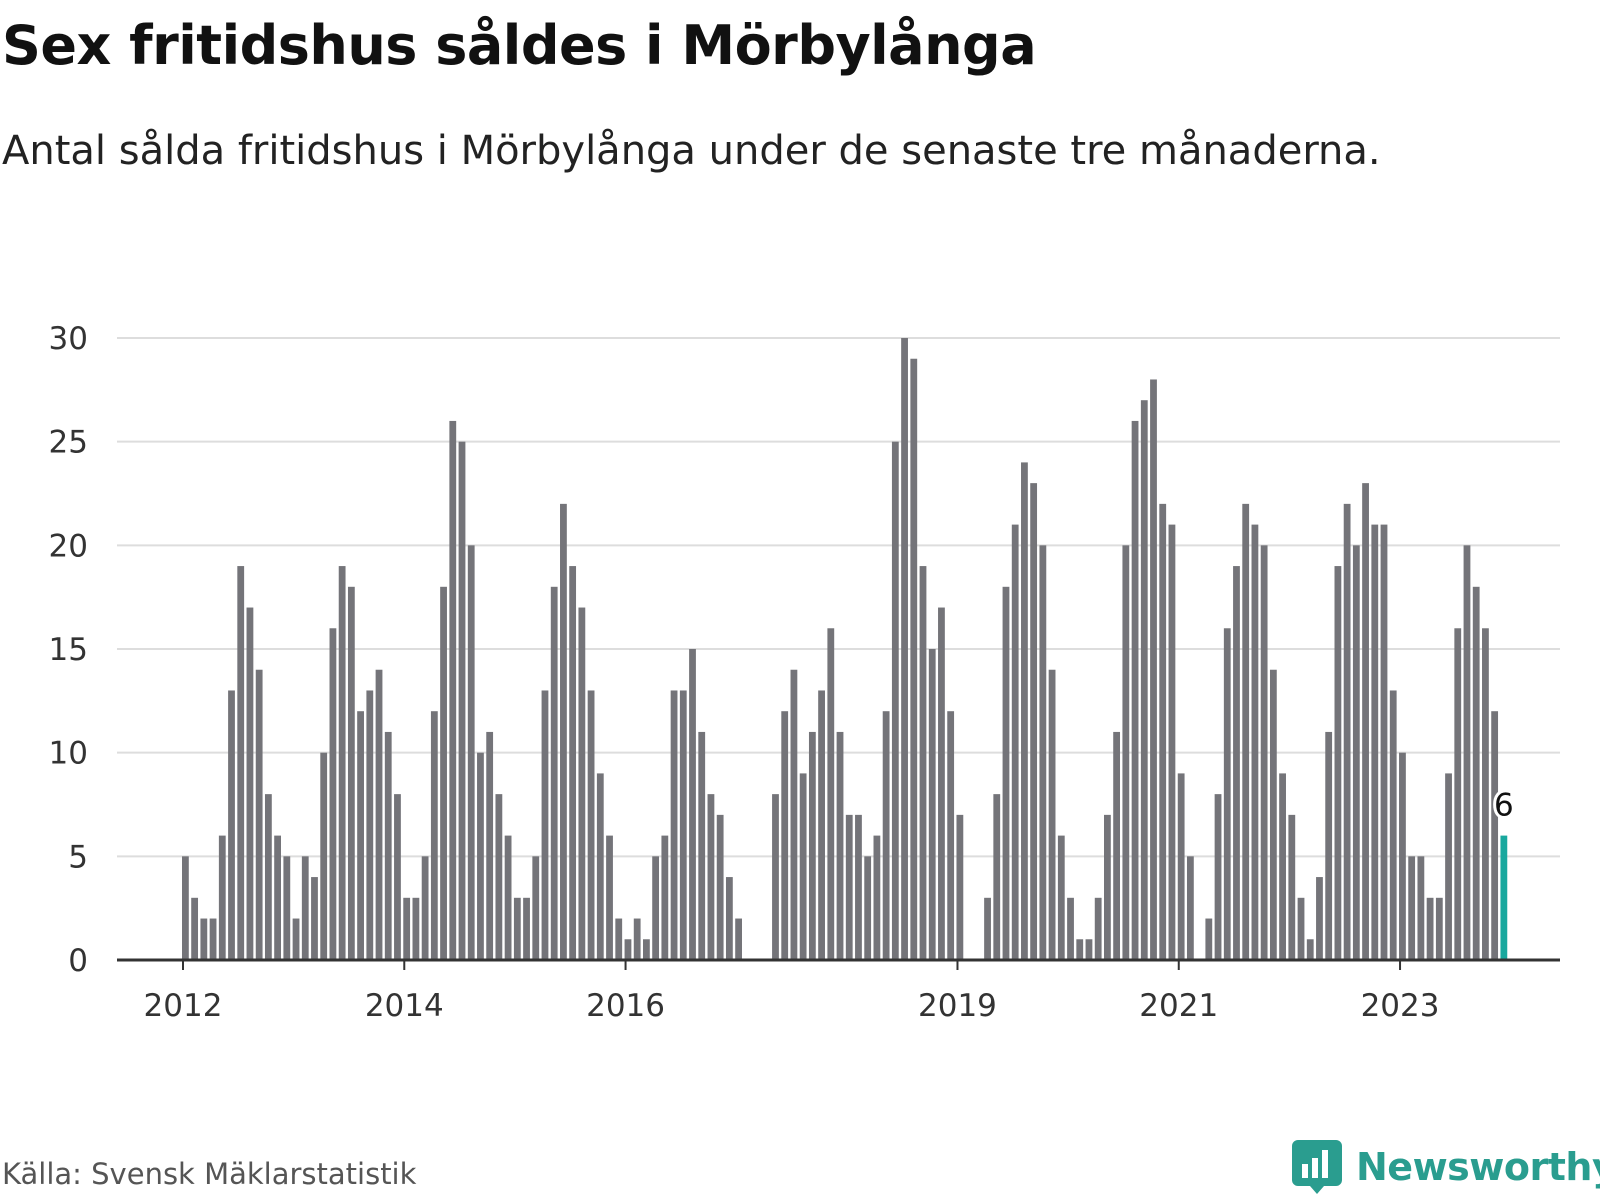  What do you see at coordinates (1478, 1167) in the screenshot?
I see `brand-name: Newsworthy` at bounding box center [1478, 1167].